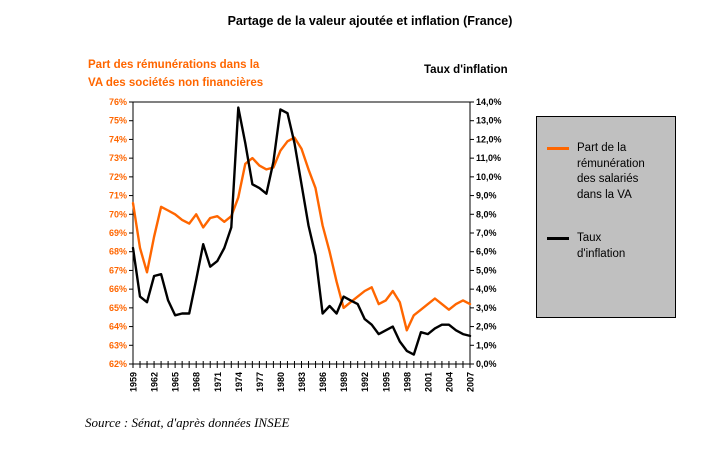 The image size is (708, 454). I want to click on svg-text: 2001, so click(428, 382).